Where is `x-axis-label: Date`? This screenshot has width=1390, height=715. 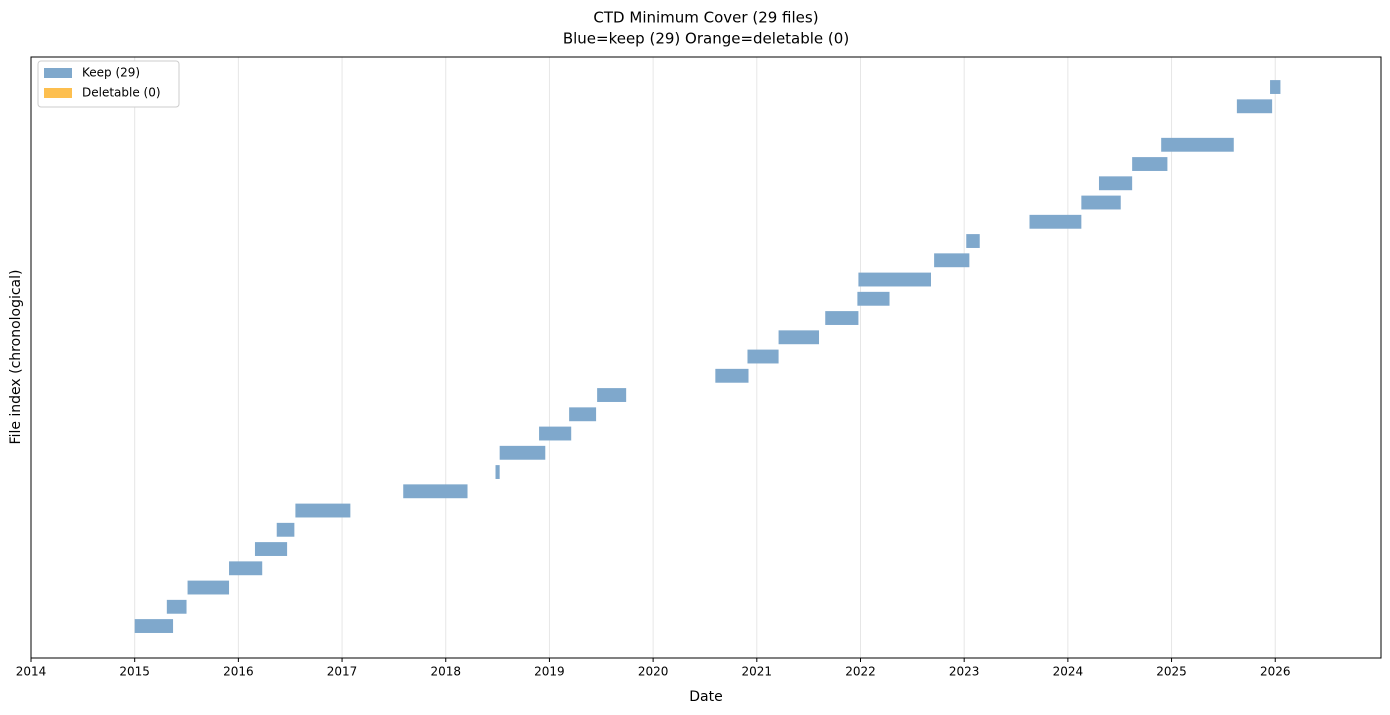 x-axis-label: Date is located at coordinates (705, 697).